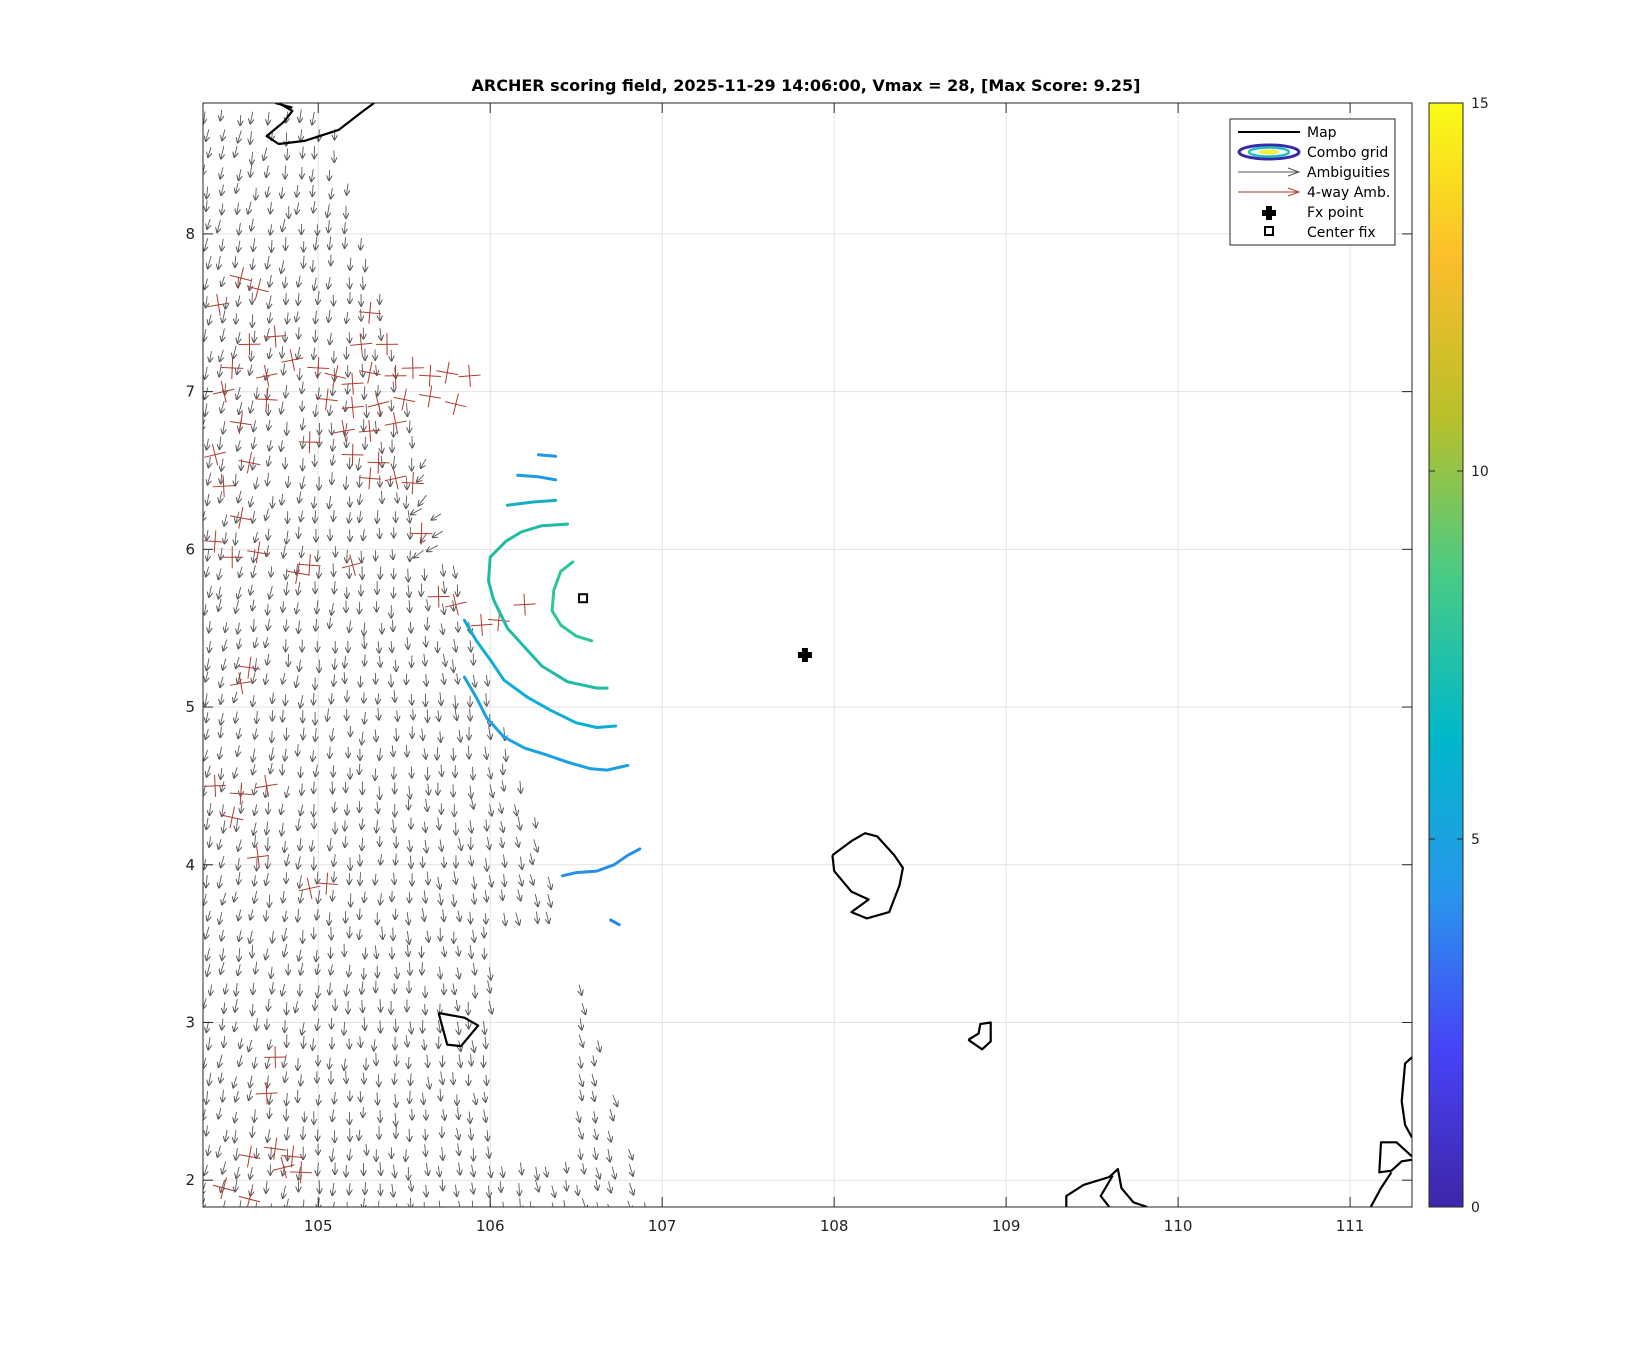 The image size is (1646, 1350). I want to click on x-tick-label: 111, so click(1350, 1226).